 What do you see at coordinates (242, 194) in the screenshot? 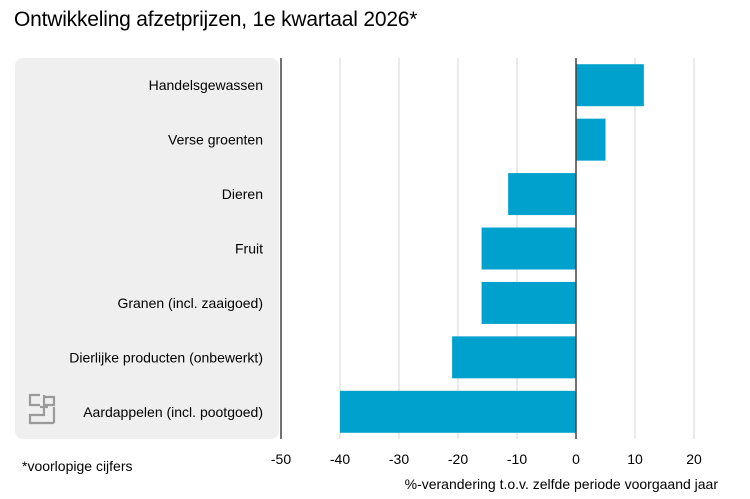
I see `category-label: Dieren` at bounding box center [242, 194].